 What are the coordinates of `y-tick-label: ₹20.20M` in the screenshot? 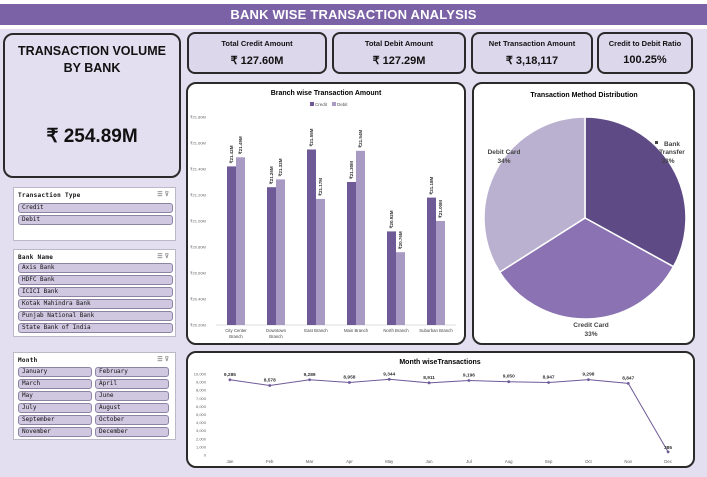 It's located at (198, 325).